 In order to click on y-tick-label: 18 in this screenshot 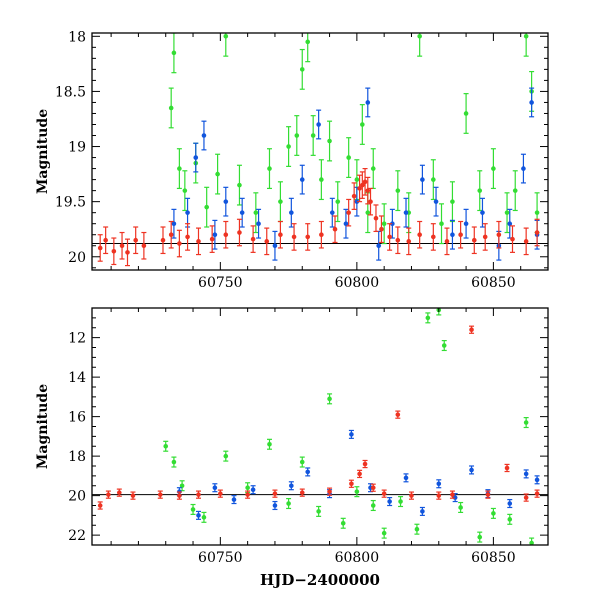, I will do `click(77, 37)`.